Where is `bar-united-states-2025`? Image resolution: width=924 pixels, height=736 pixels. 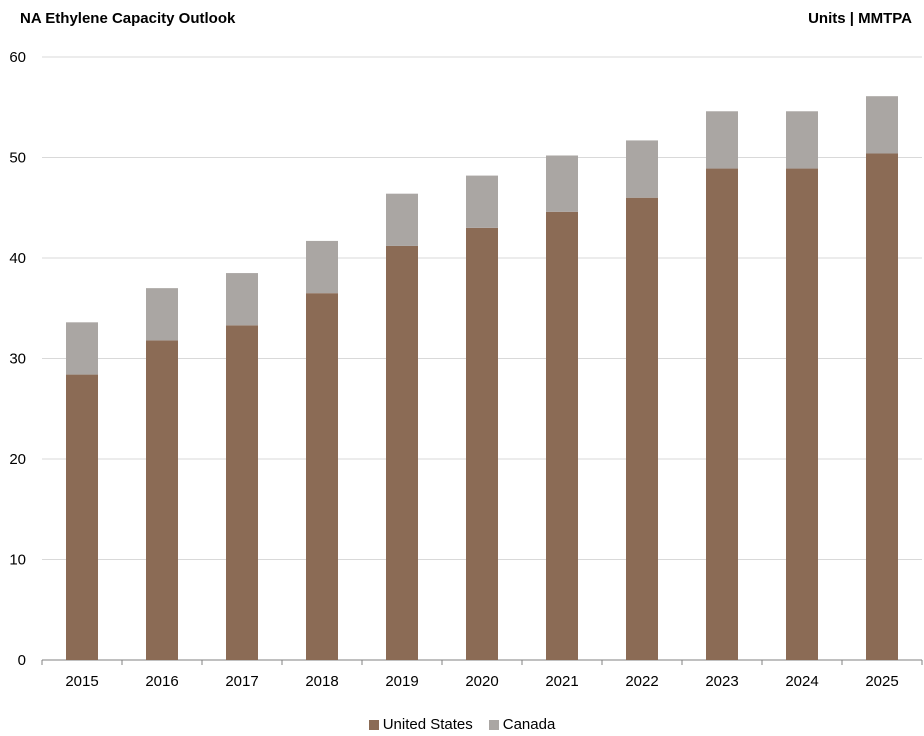 bar-united-states-2025 is located at coordinates (882, 407).